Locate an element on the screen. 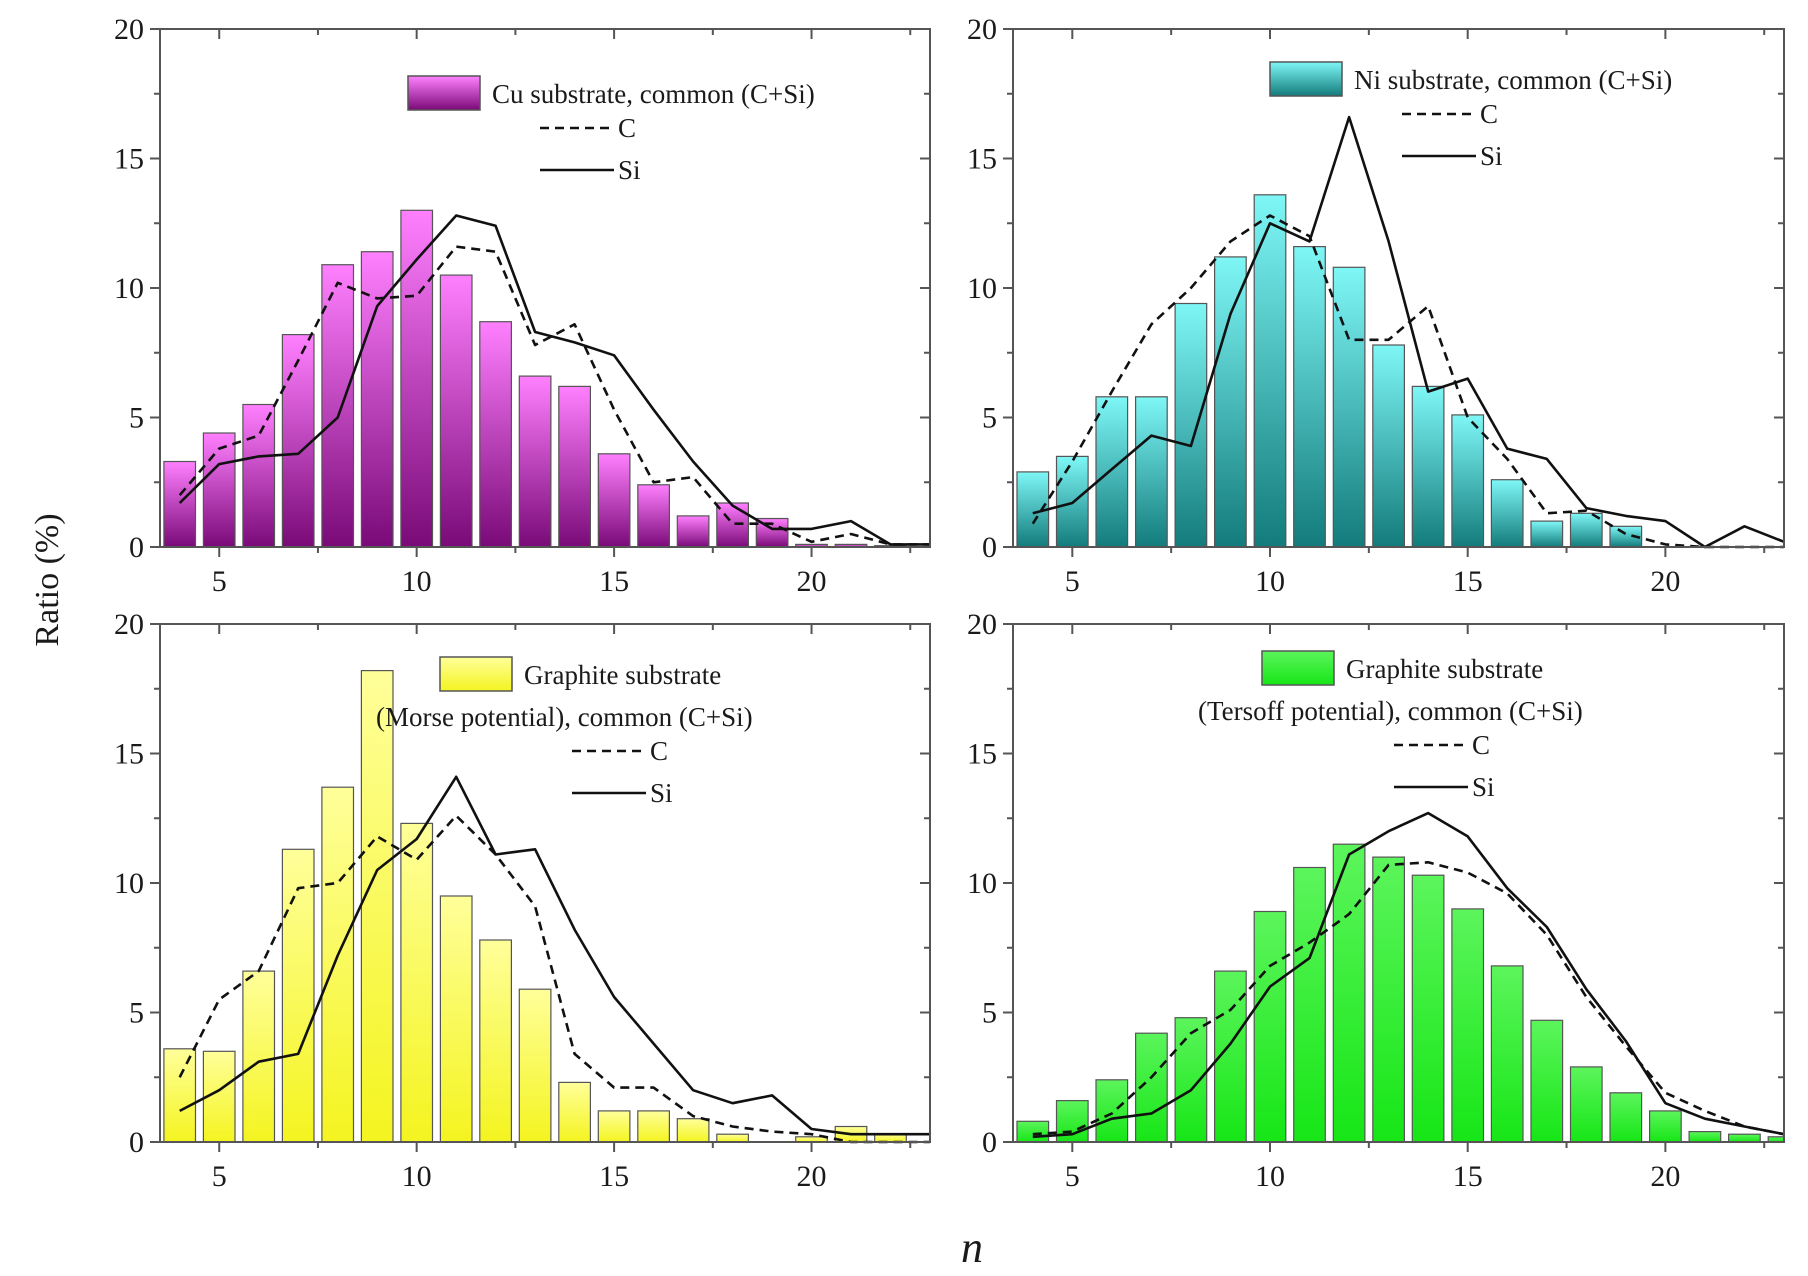 This screenshot has width=1808, height=1276. bar-n5 is located at coordinates (219, 490).